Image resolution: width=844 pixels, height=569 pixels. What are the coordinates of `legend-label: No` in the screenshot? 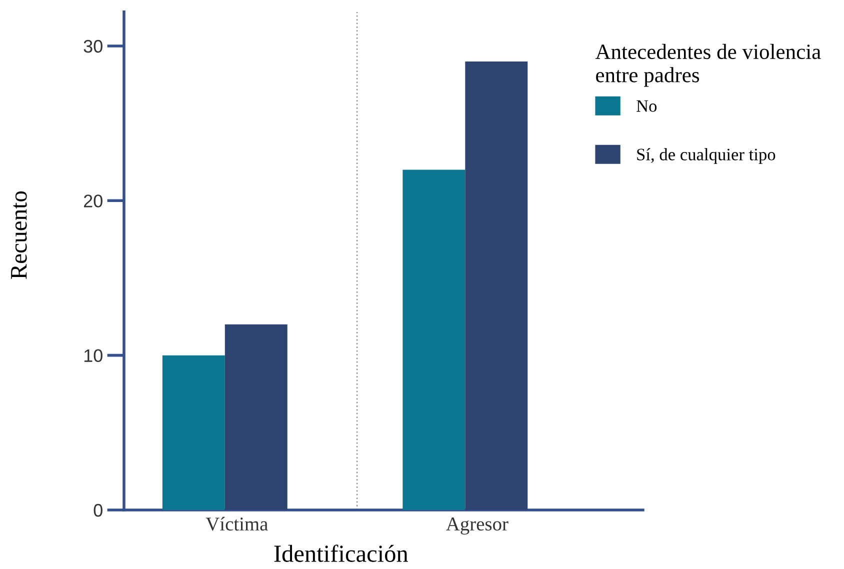 It's located at (646, 106).